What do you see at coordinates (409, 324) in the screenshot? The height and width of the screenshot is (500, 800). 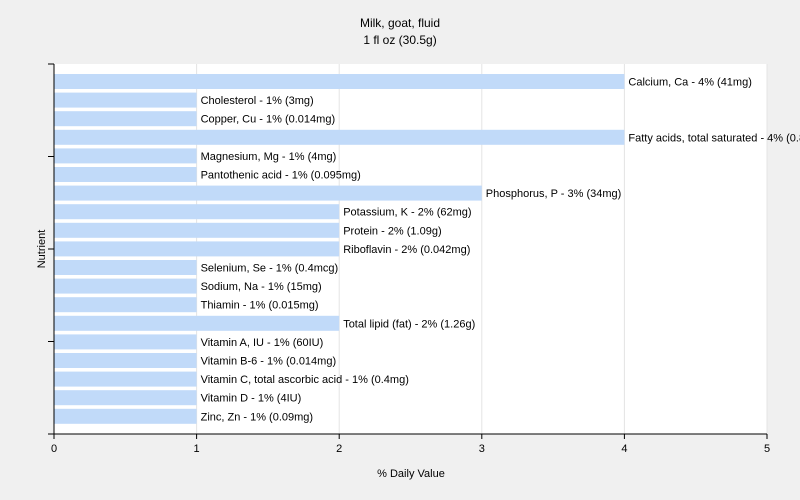 I see `bar-data-label: Total lipid (fat) - 2% (1.26g)` at bounding box center [409, 324].